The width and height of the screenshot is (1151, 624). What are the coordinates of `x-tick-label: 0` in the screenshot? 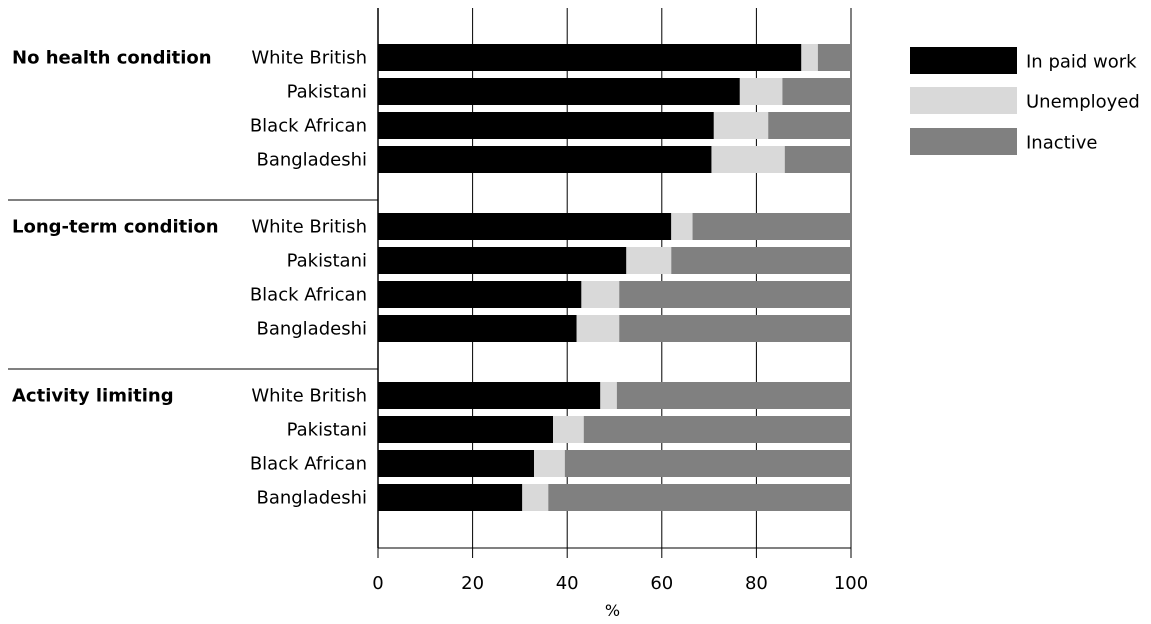 It's located at (377, 583).